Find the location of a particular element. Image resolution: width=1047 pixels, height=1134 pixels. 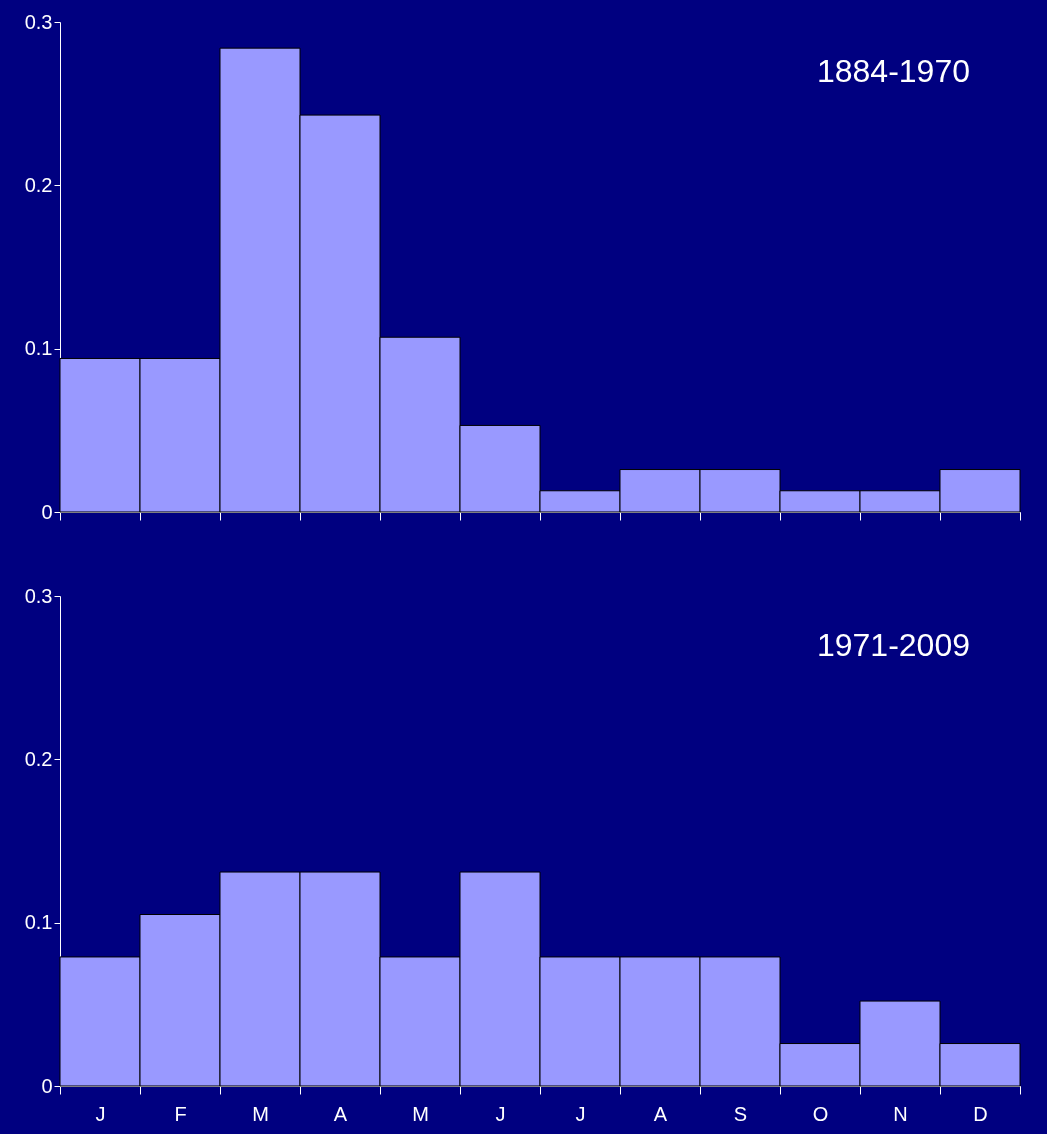

x-tick-label: N is located at coordinates (900, 1113).